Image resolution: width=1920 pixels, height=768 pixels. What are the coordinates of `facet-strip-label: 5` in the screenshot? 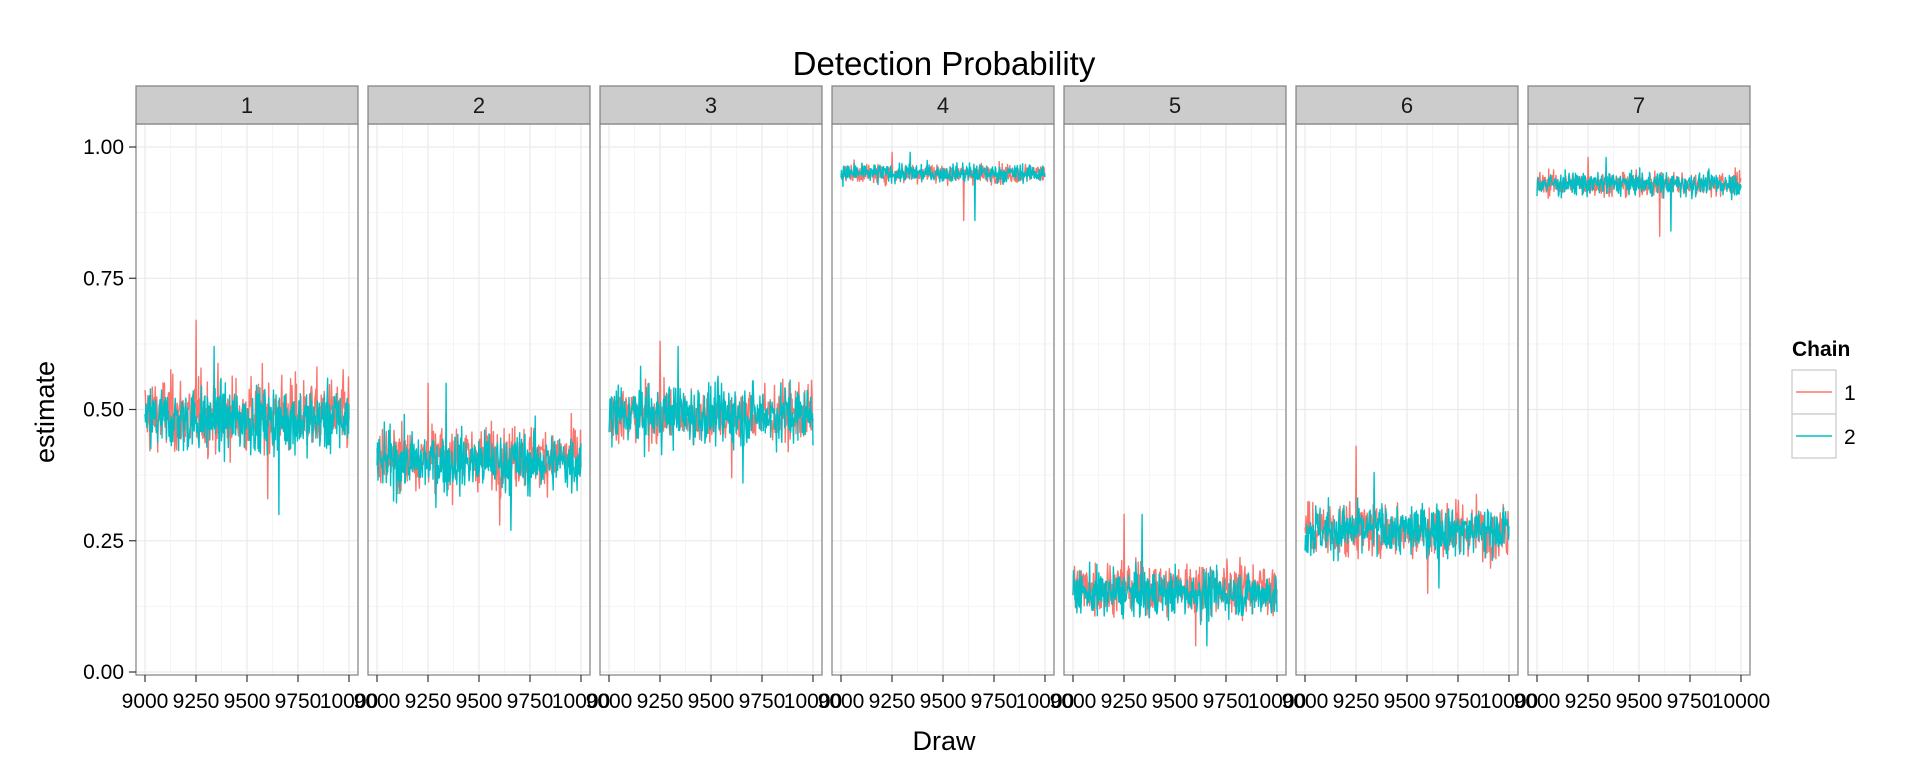 It's located at (1175, 105).